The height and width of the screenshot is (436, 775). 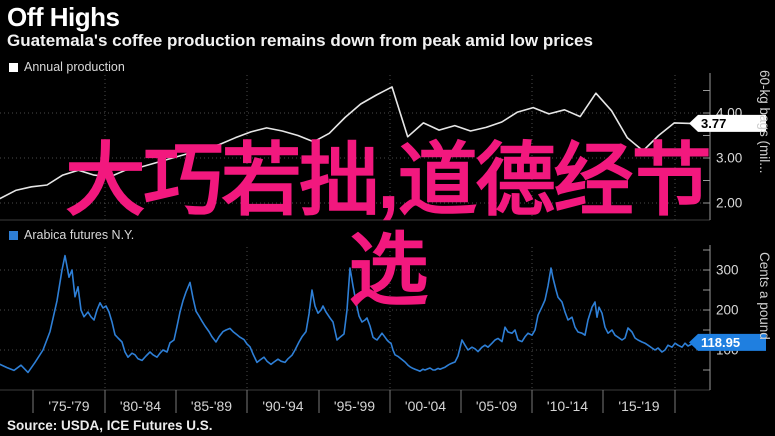 I want to click on legend-label: Annual production, so click(x=74, y=67).